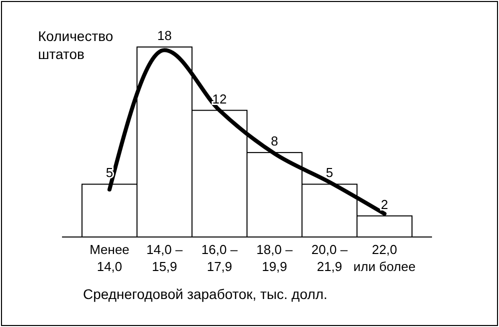  I want to click on x-tick-label: 18,0 – 19,9, so click(275, 258).